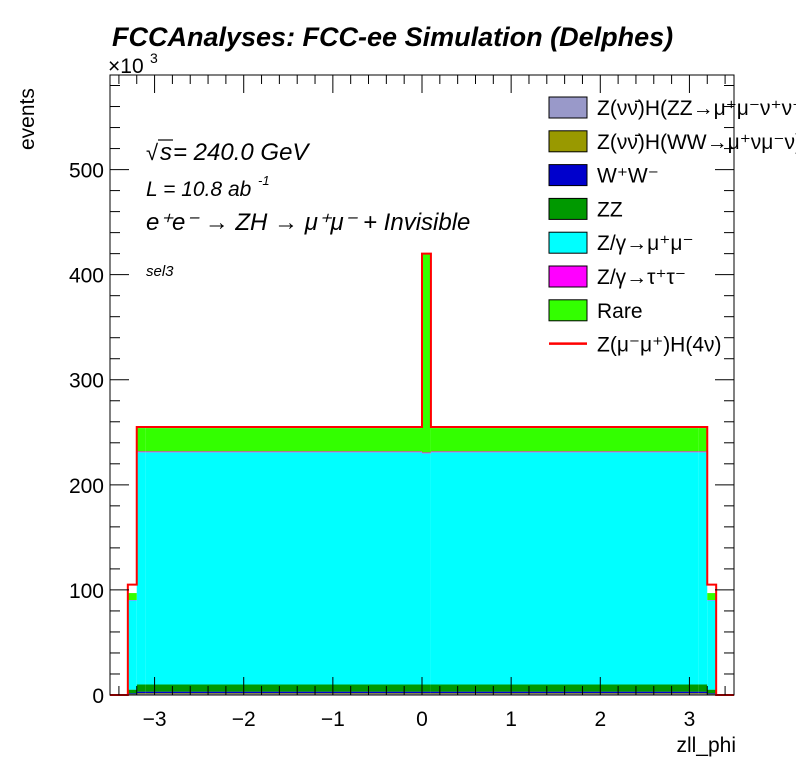  Describe the element at coordinates (86, 171) in the screenshot. I see `y-tick-label: 500` at that location.